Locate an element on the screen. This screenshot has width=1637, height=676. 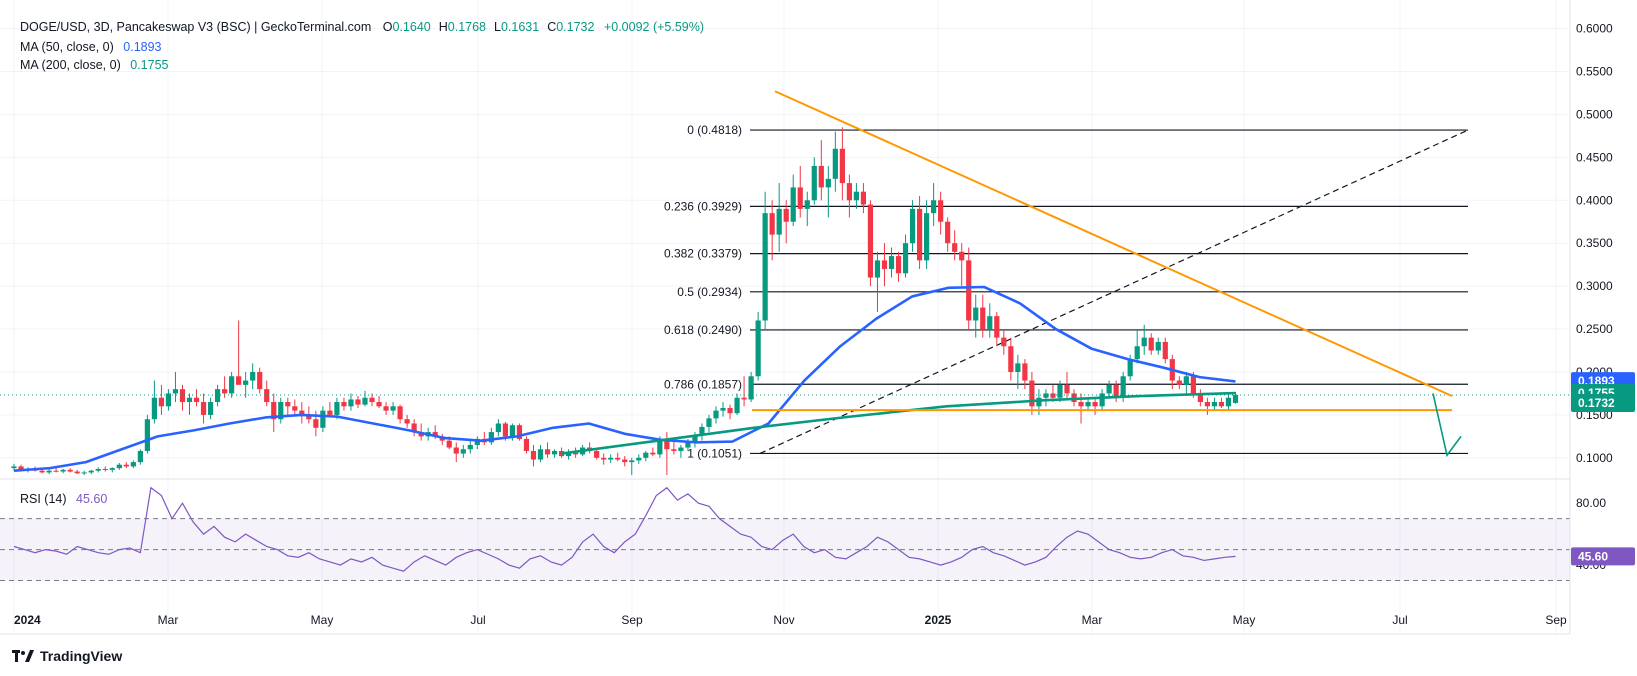
time-axis-label: Sep is located at coordinates (632, 620).